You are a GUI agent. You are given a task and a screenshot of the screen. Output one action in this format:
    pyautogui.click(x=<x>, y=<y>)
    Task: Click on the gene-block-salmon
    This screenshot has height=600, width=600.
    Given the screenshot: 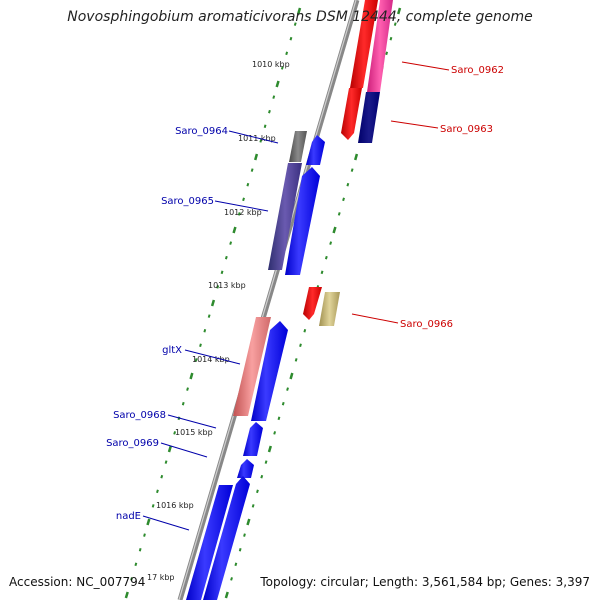 What is the action you would take?
    pyautogui.click(x=252, y=366)
    